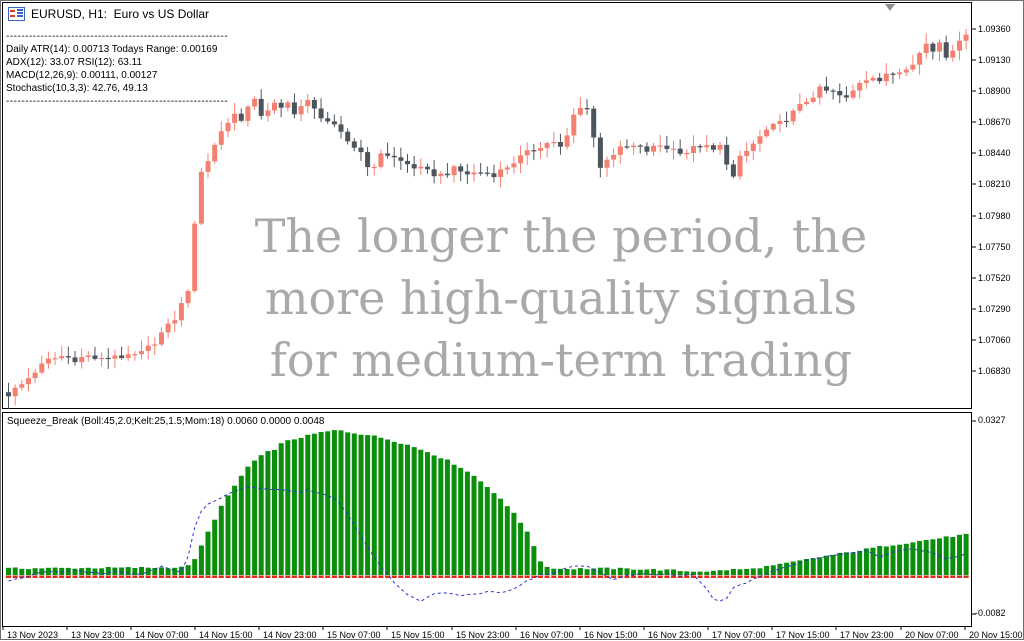  Describe the element at coordinates (994, 122) in the screenshot. I see `price-axis-label: 1.08670` at that location.